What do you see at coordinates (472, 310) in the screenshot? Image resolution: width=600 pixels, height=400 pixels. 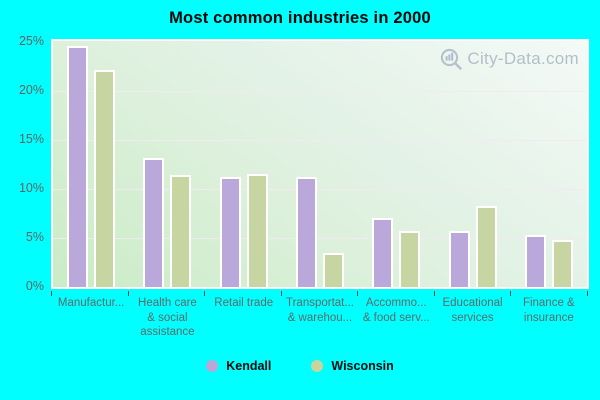 I see `x-axis-label: Educational services` at bounding box center [472, 310].